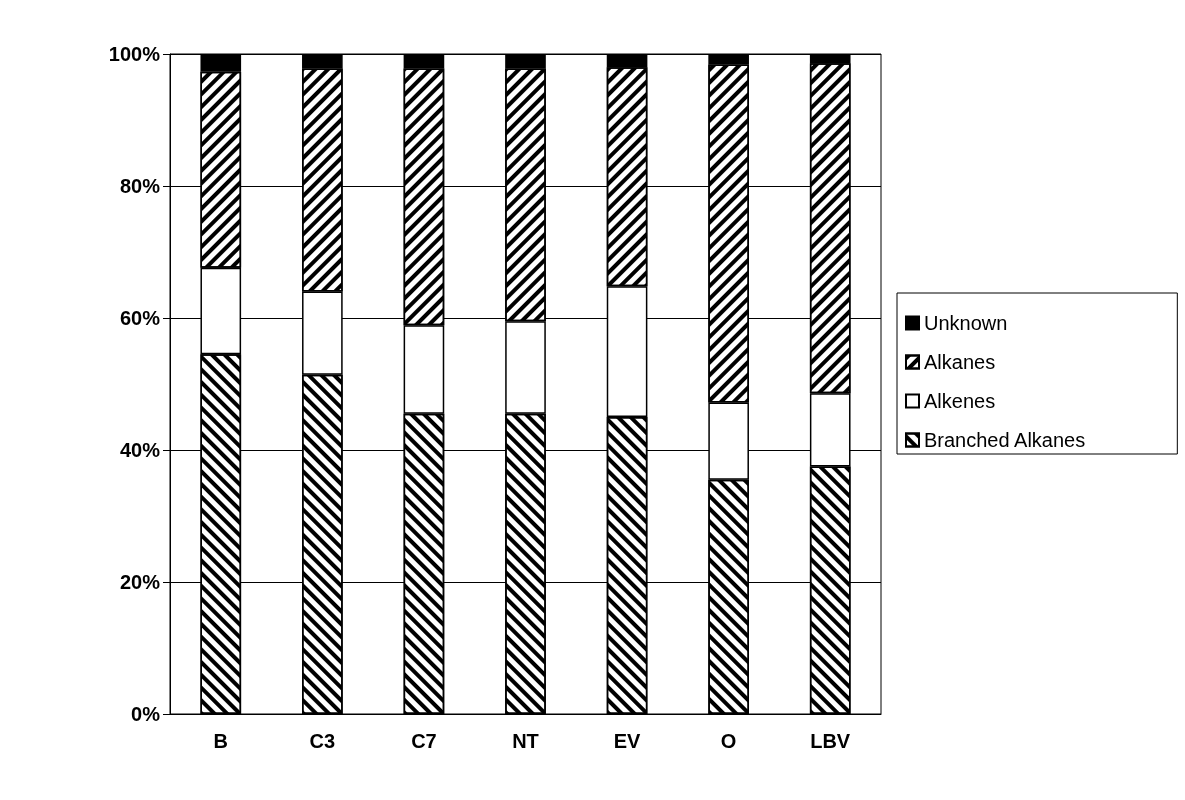  I want to click on legend-label: Branched Alkanes, so click(1005, 440).